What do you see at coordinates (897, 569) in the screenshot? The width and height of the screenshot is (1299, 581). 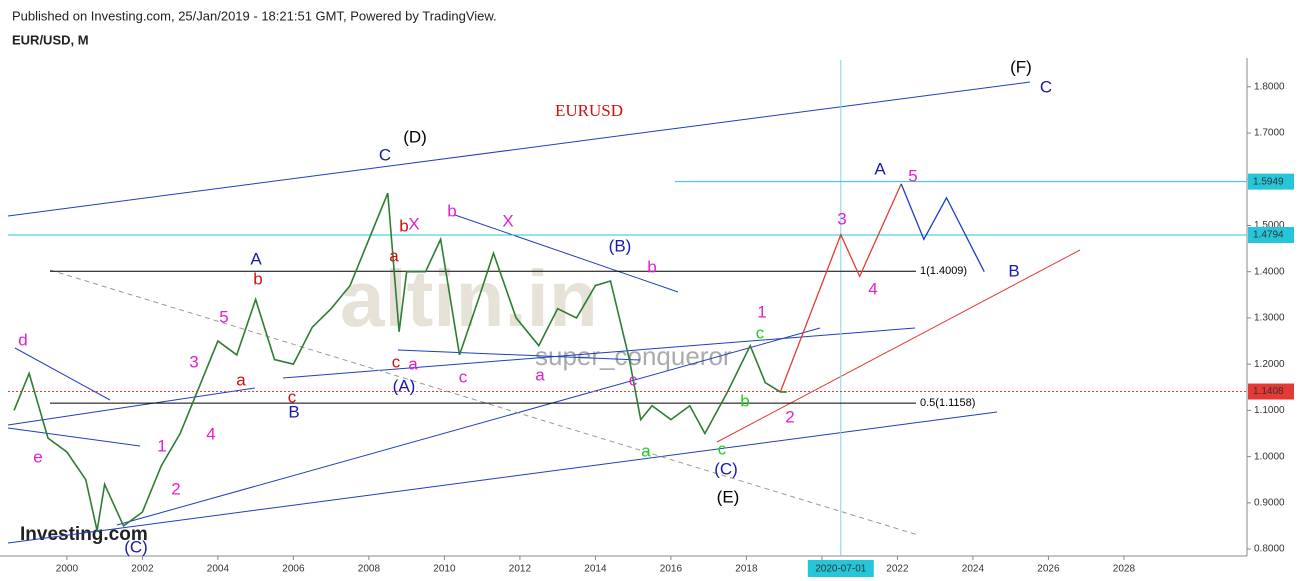 I see `x-tick-label: 2022` at bounding box center [897, 569].